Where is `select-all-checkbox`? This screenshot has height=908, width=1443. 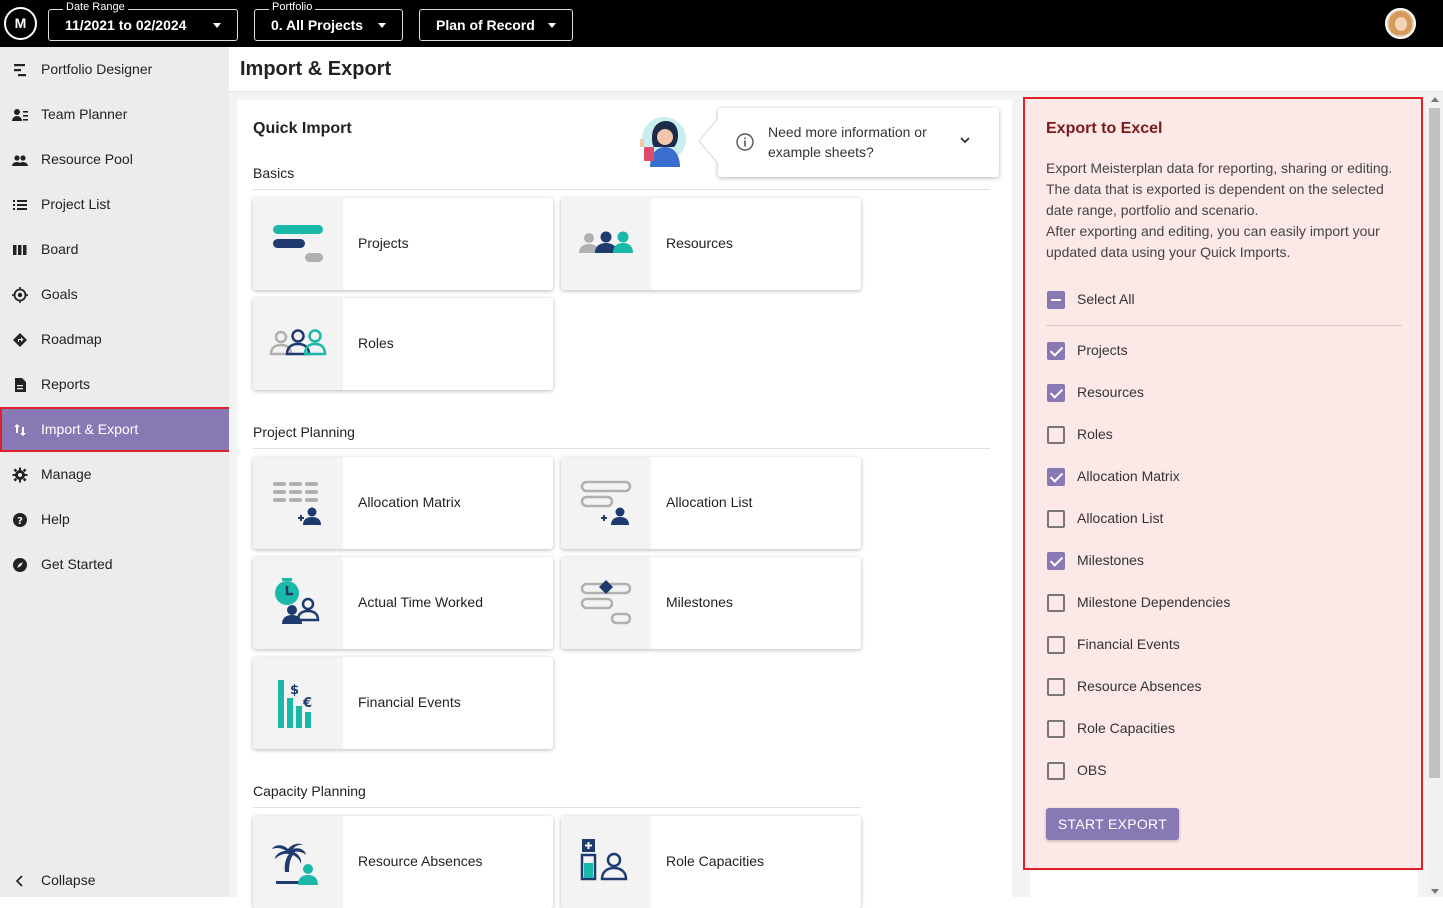 select-all-checkbox is located at coordinates (1056, 300).